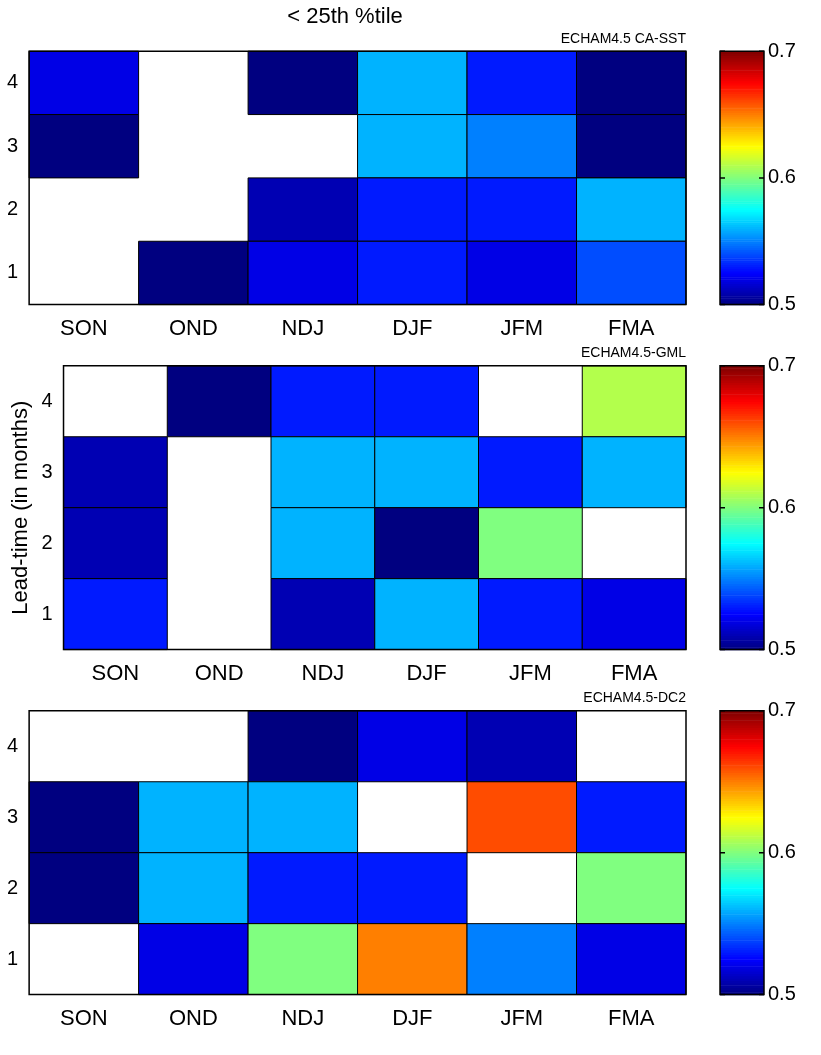  What do you see at coordinates (623, 37) in the screenshot?
I see `chart-subtitle: ECHAM4.5 CA-SST` at bounding box center [623, 37].